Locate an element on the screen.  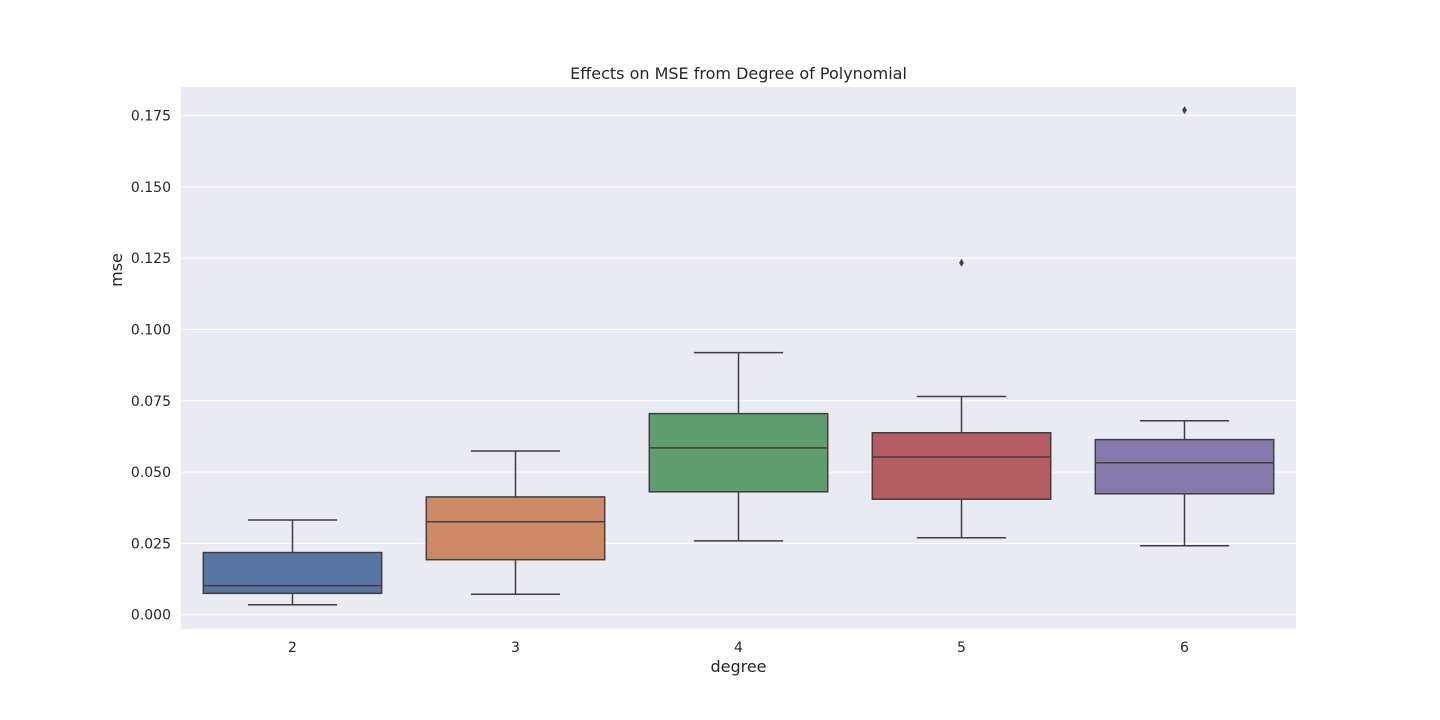
y-tick-label: 0.025 is located at coordinates (151, 544).